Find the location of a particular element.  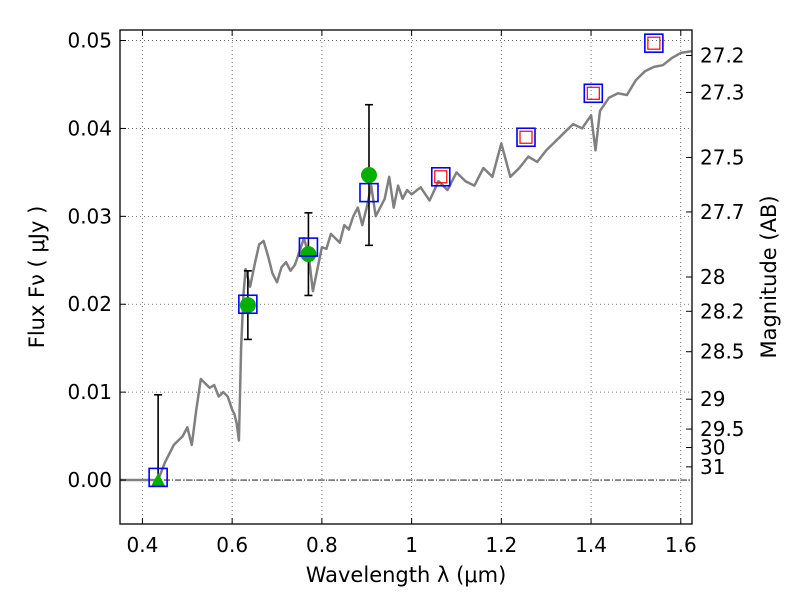

x-tick-label-3: 1 is located at coordinates (411, 545).